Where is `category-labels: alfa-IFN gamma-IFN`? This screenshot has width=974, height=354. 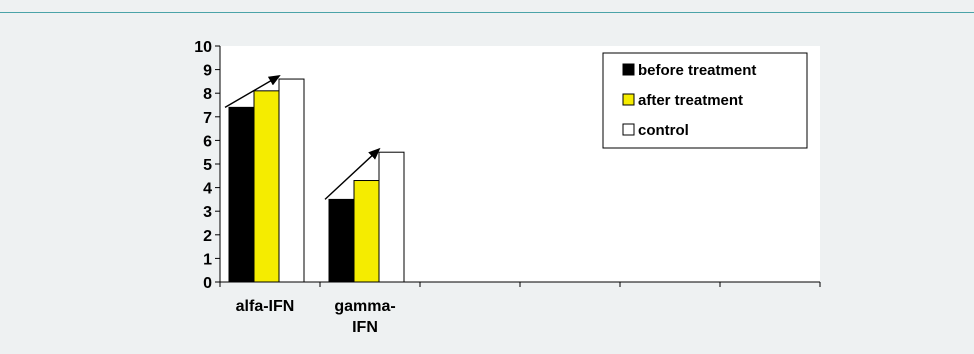 category-labels: alfa-IFN gamma-IFN is located at coordinates (316, 317).